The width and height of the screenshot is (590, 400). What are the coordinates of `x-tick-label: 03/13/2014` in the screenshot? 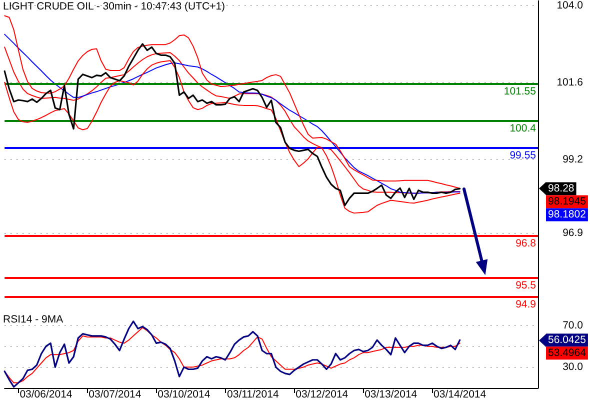 It's located at (391, 394).